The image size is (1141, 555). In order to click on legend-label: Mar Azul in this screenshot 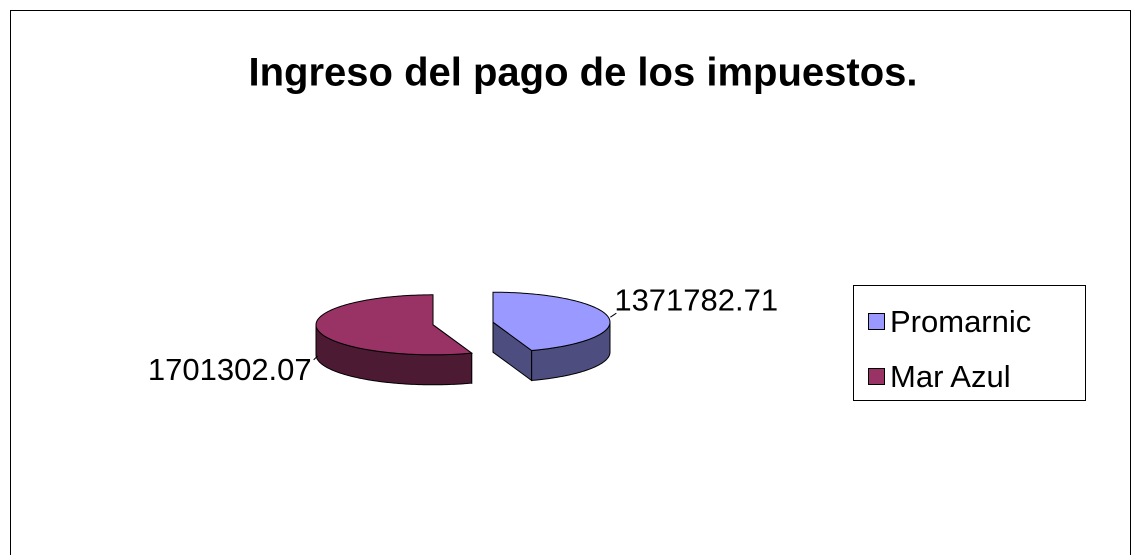, I will do `click(950, 376)`.